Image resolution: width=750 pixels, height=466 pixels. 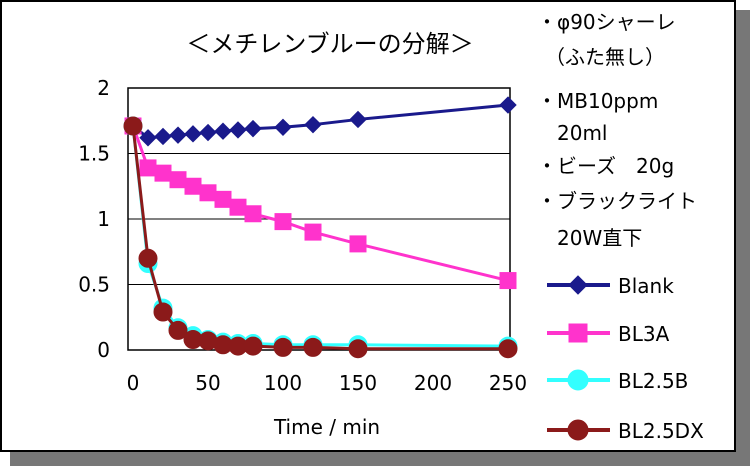 I want to click on y-tick-label: 1.5, so click(x=94, y=154).